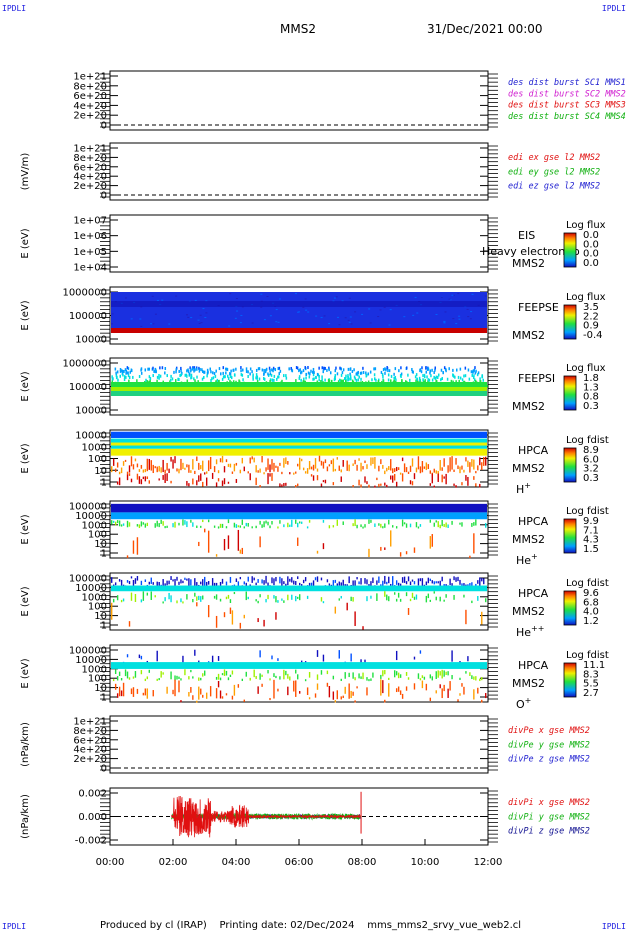  What do you see at coordinates (88, 316) in the screenshot?
I see `y-tick-label: 100000` at bounding box center [88, 316].